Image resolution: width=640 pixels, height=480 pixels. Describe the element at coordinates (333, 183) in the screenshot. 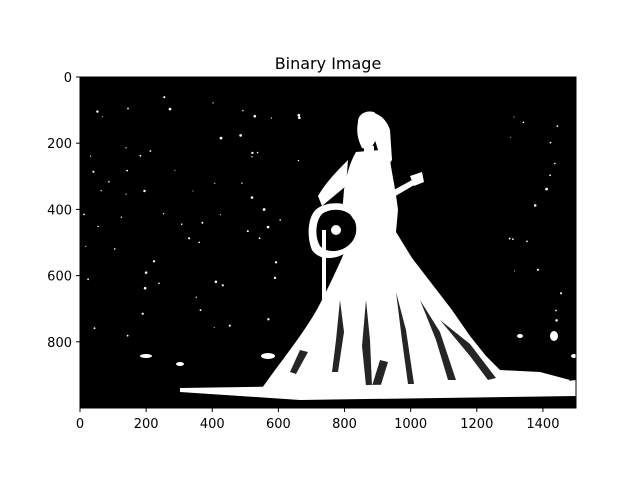

I see `left-arm` at that location.